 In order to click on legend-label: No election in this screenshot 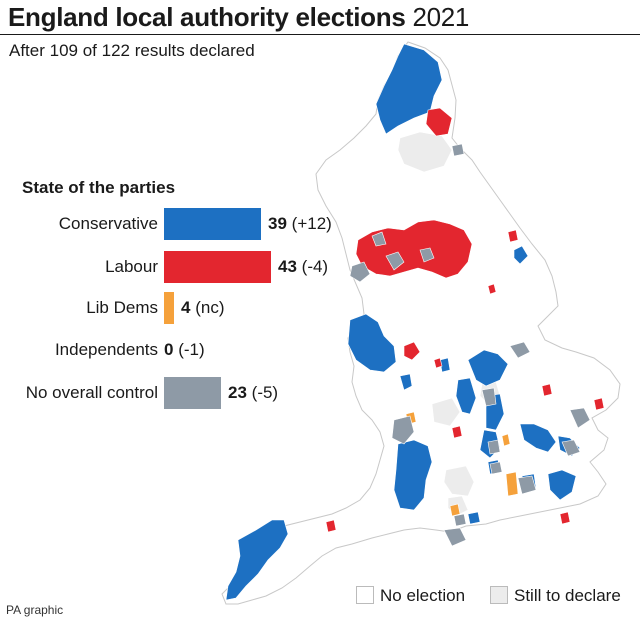, I will do `click(423, 595)`.